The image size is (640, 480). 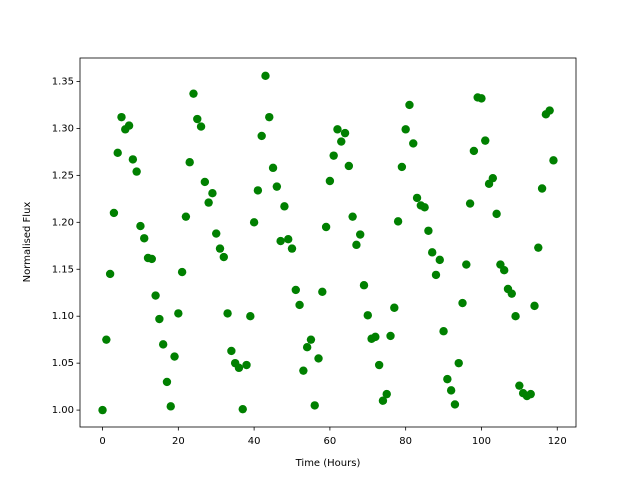 I want to click on x-tick-label: 80, so click(x=405, y=441).